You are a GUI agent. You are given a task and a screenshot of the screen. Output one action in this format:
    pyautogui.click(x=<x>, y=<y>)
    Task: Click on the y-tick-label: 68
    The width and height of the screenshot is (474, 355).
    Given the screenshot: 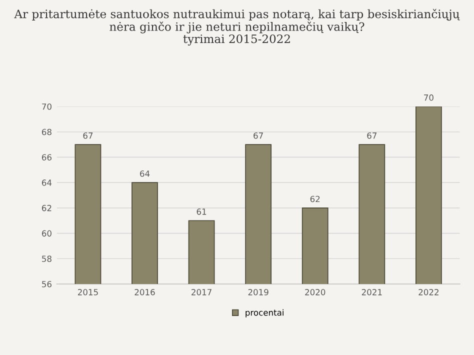 What is the action you would take?
    pyautogui.click(x=47, y=132)
    